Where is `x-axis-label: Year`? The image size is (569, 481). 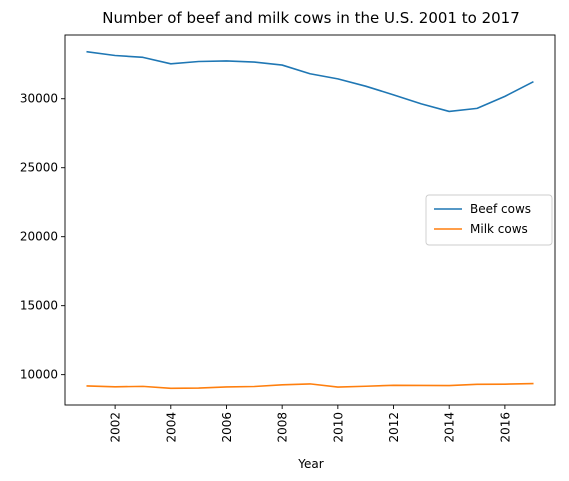 x-axis-label: Year is located at coordinates (310, 464).